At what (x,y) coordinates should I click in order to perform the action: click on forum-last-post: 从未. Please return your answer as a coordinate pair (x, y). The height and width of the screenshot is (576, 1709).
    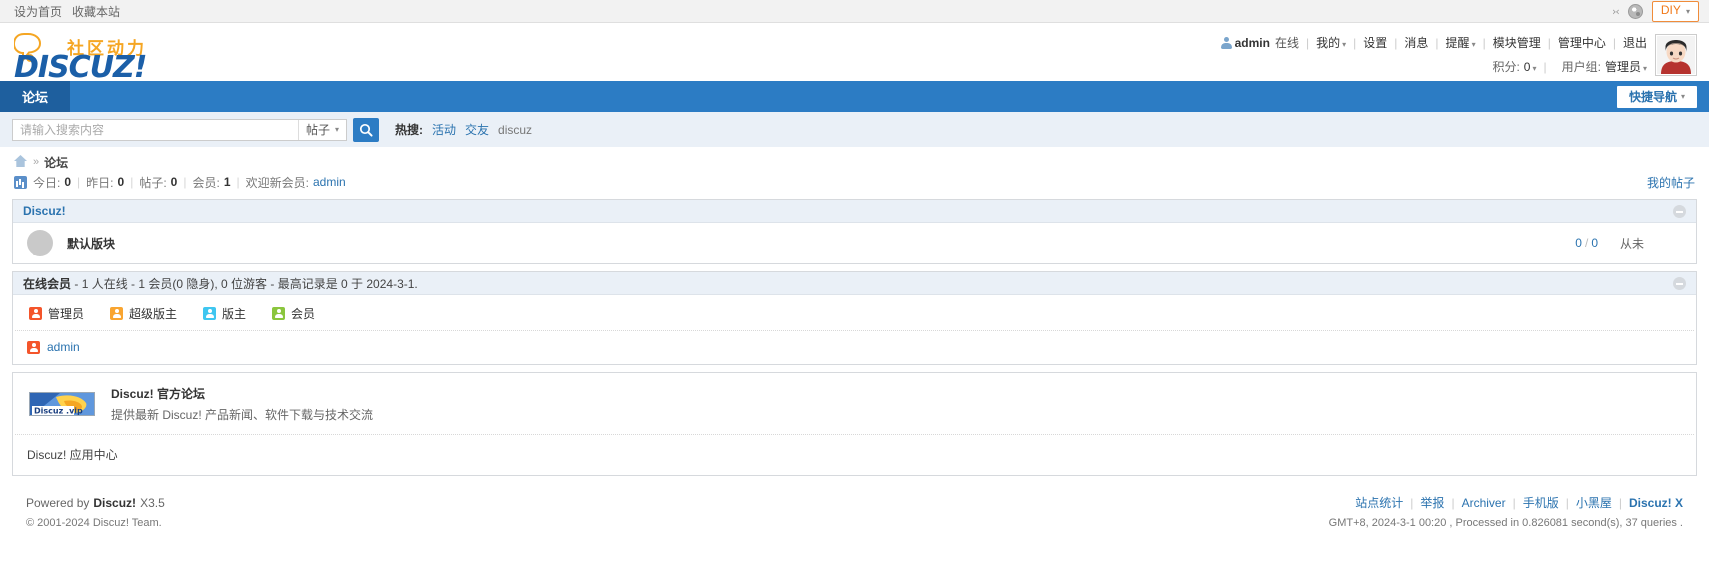
    Looking at the image, I should click on (1632, 243).